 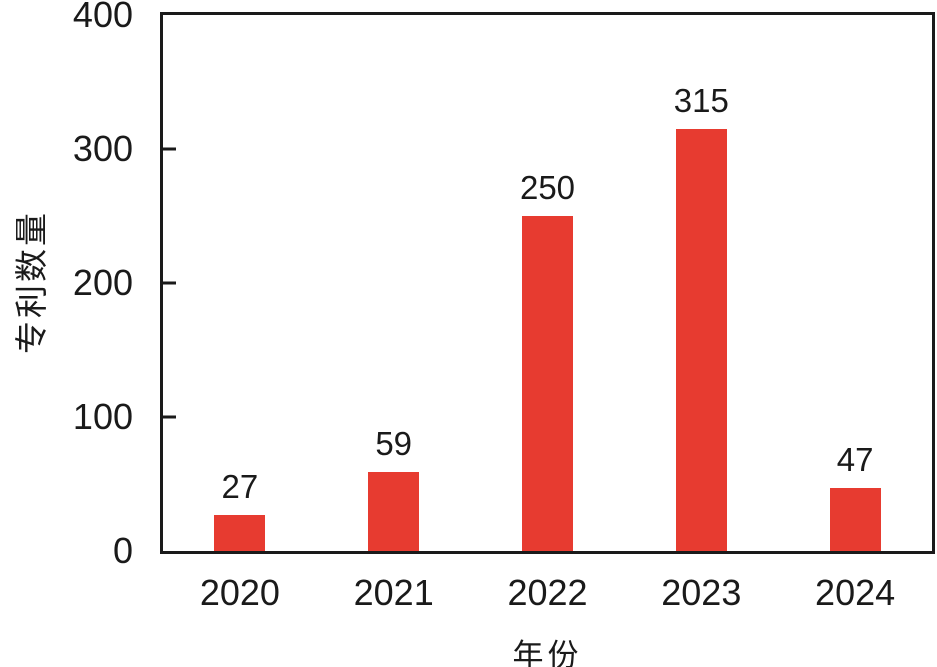 What do you see at coordinates (547, 592) in the screenshot?
I see `x-tick-label: 2022` at bounding box center [547, 592].